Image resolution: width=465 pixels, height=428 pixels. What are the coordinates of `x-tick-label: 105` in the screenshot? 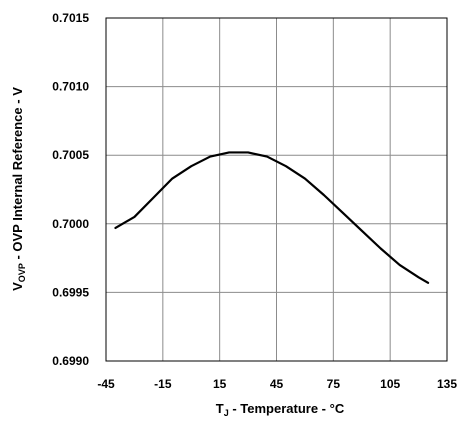 It's located at (390, 384).